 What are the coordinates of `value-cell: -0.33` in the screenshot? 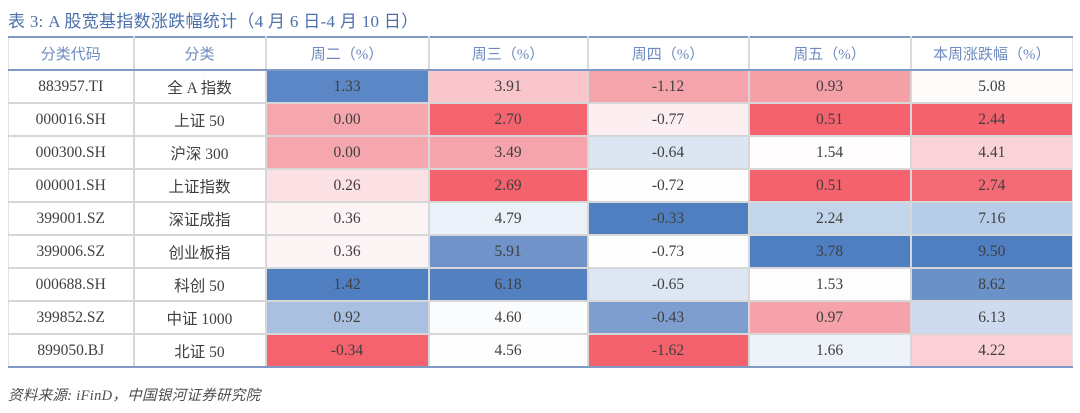 It's located at (668, 218).